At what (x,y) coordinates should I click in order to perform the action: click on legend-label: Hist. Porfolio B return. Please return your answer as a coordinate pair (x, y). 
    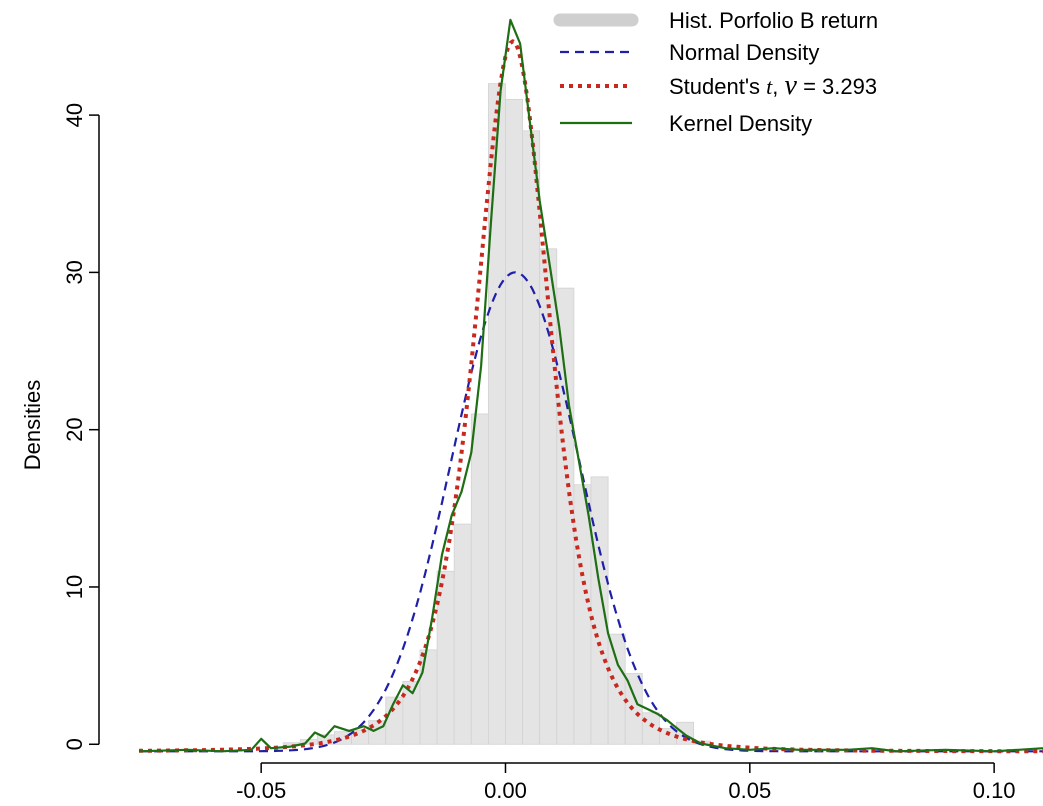
    Looking at the image, I should click on (773, 20).